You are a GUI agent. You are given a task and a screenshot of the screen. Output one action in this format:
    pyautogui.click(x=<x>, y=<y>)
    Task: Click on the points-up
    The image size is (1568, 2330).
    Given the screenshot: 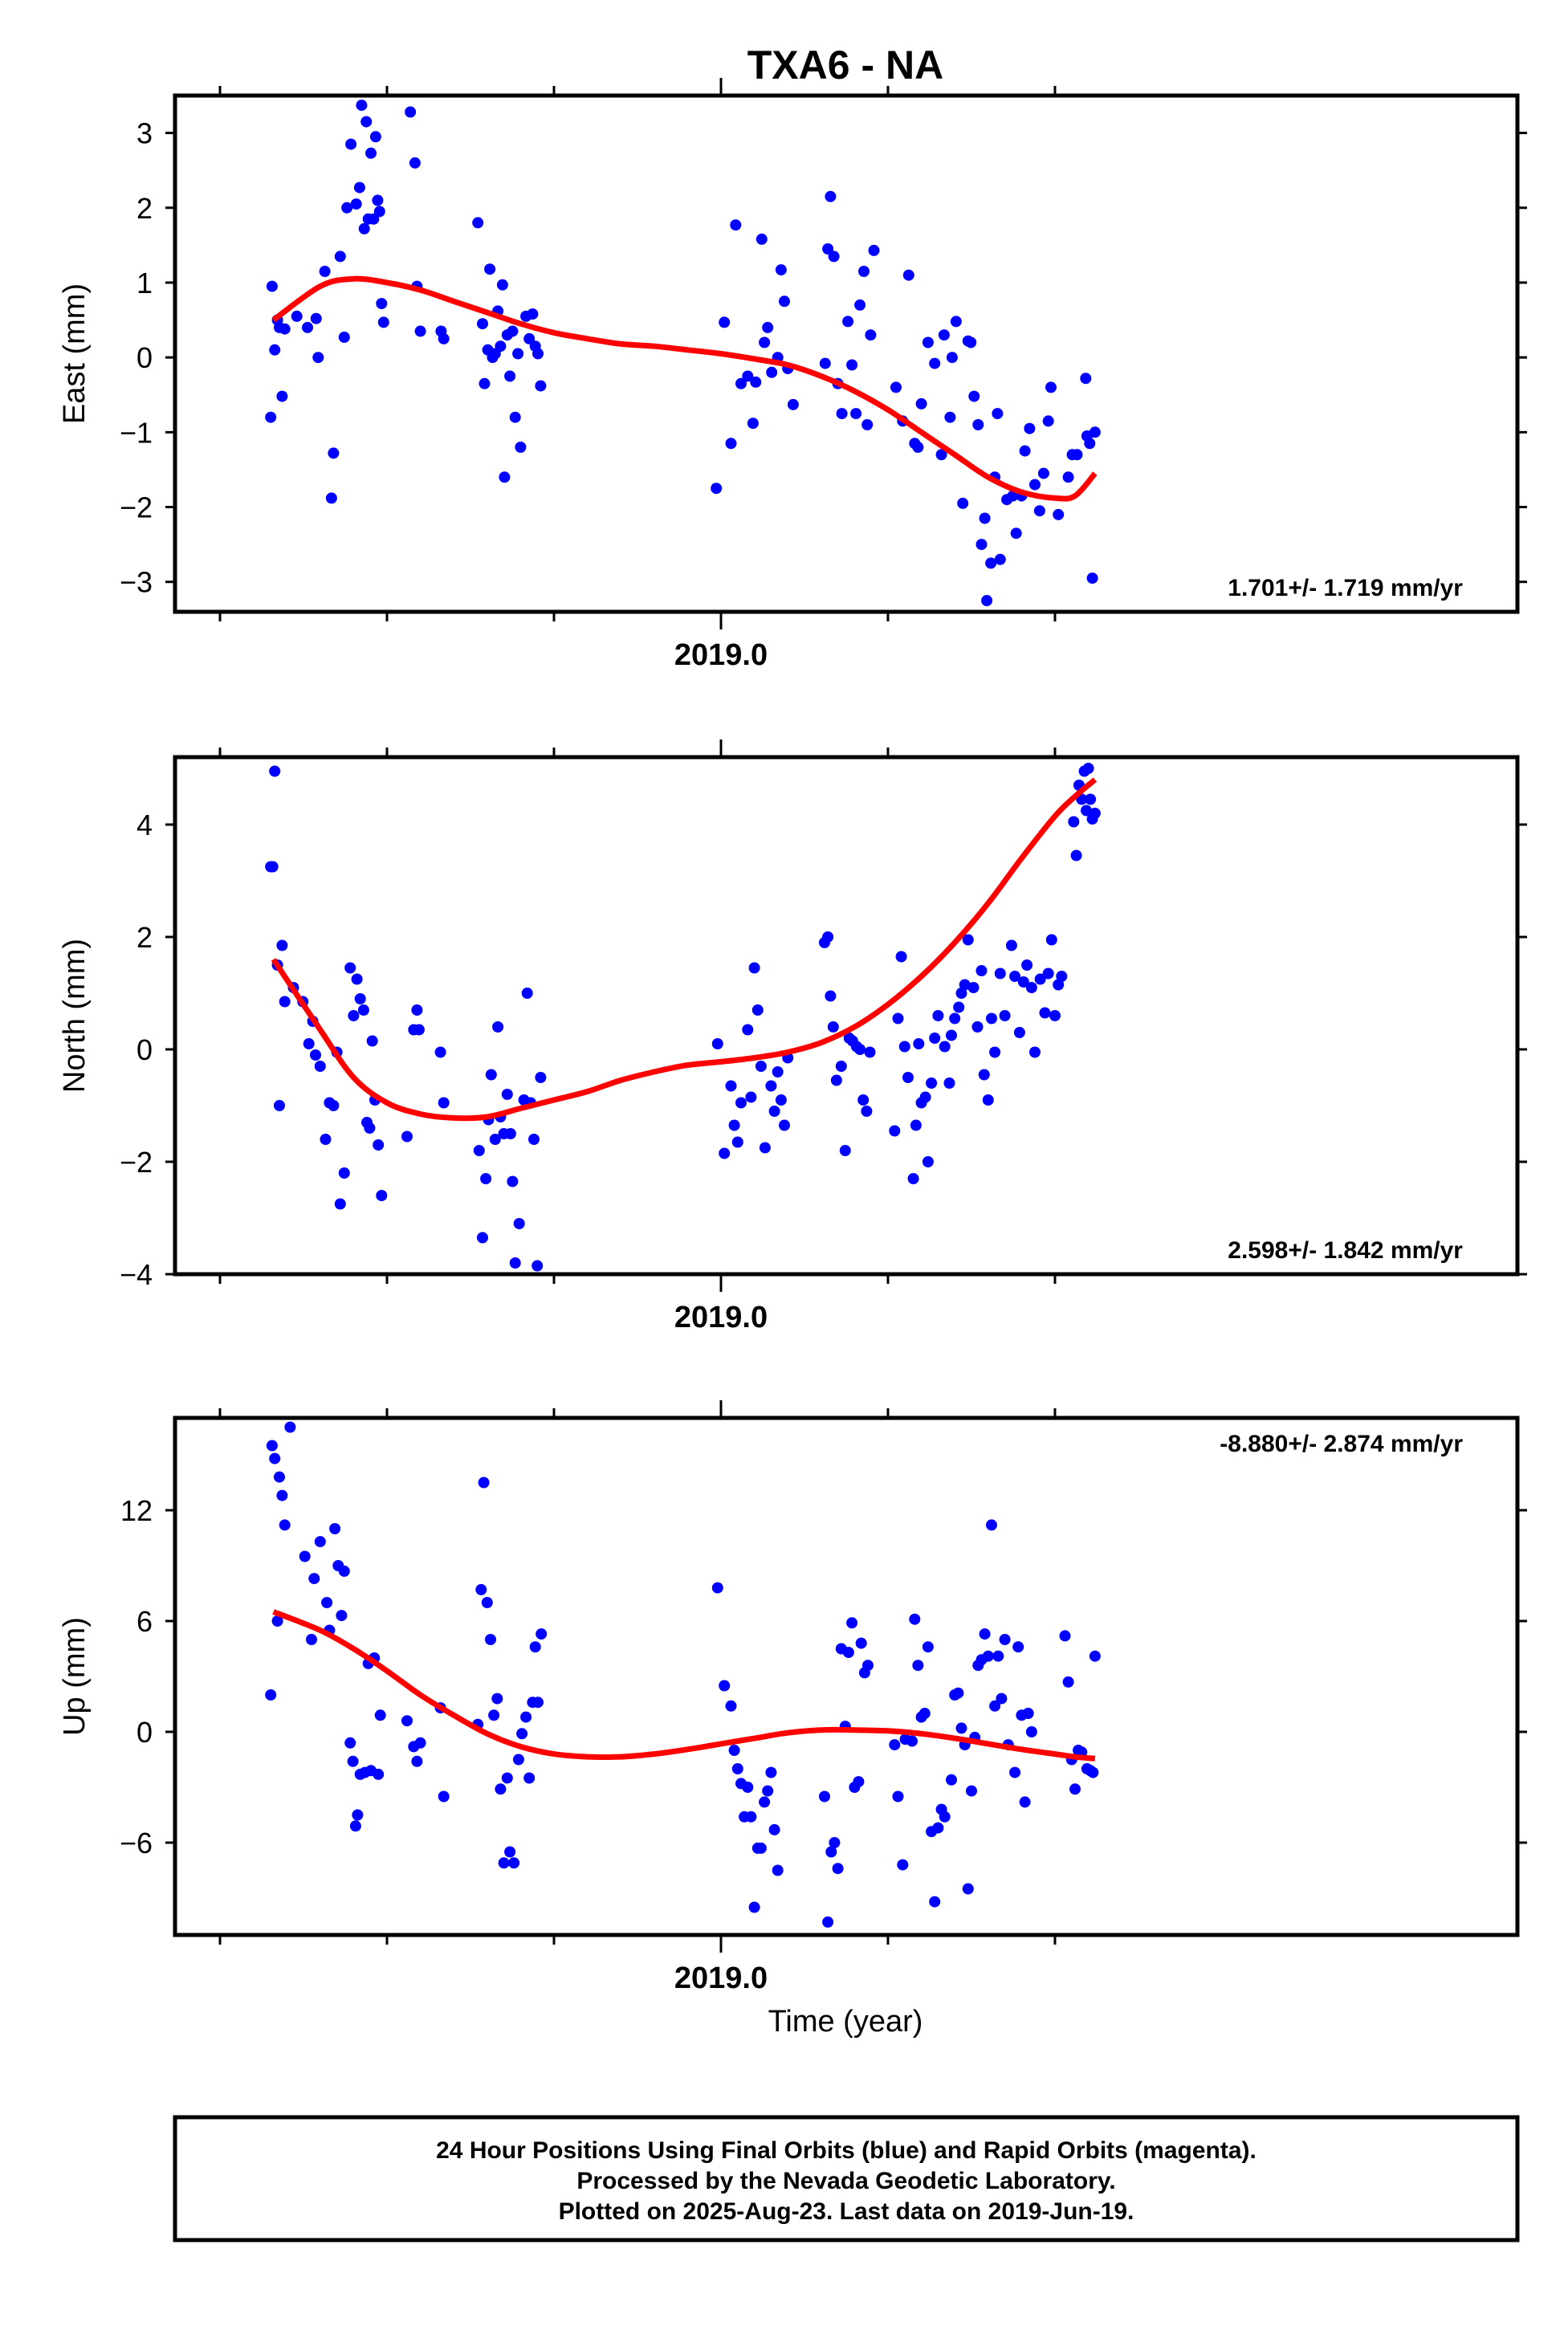 What is the action you would take?
    pyautogui.click(x=683, y=1674)
    